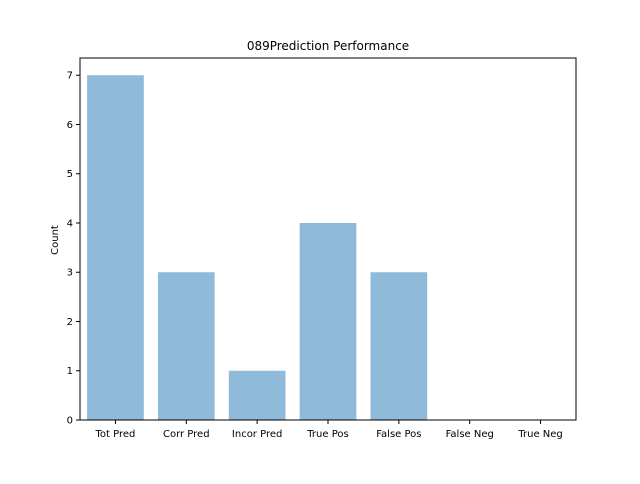  Describe the element at coordinates (70, 76) in the screenshot. I see `y-tick-label: 7` at that location.